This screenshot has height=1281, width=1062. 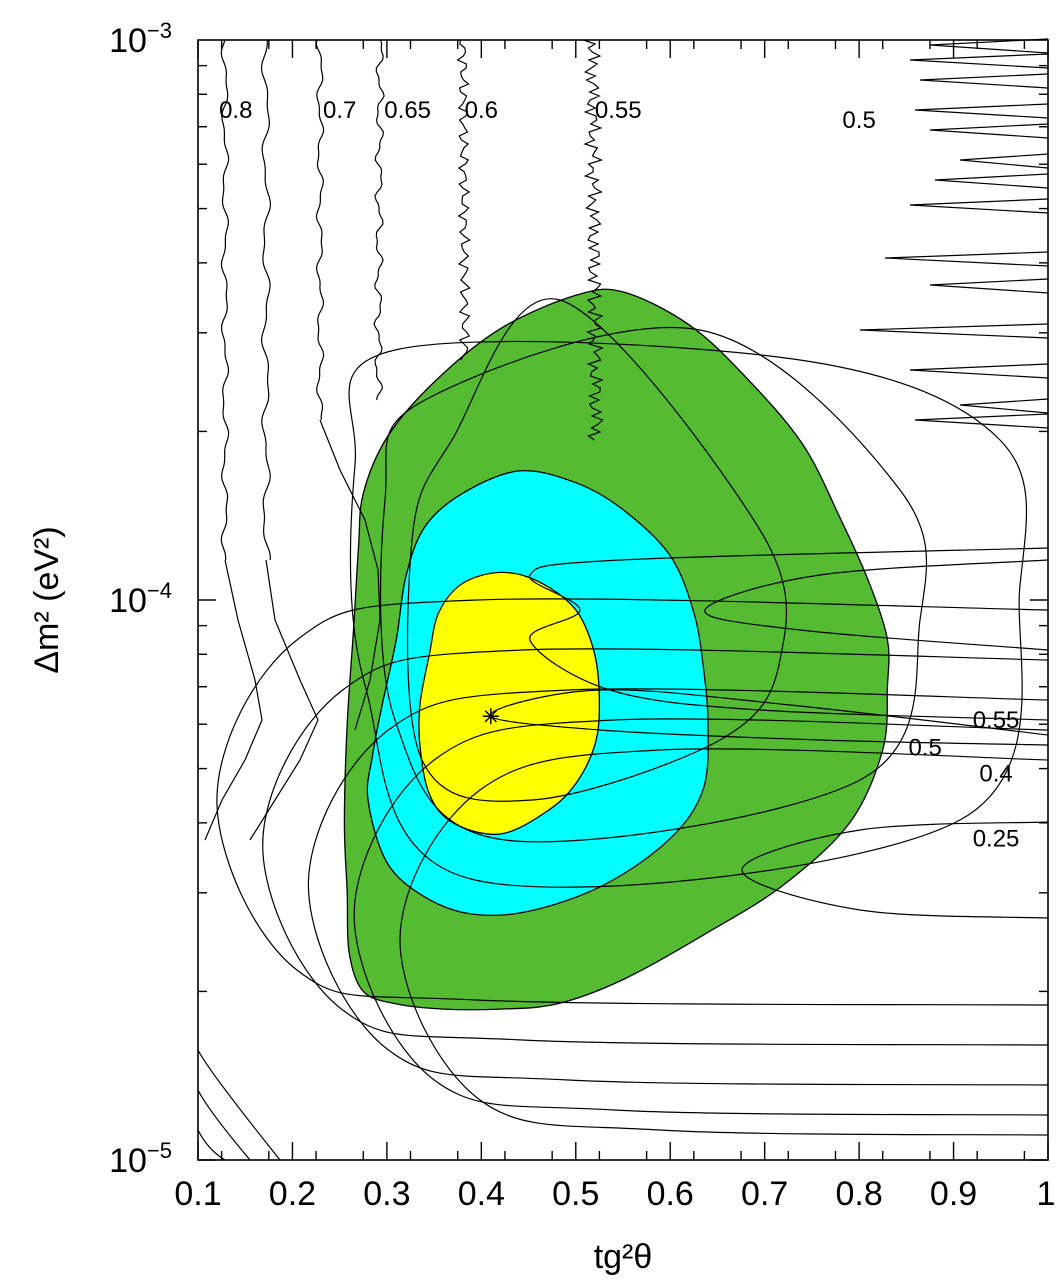 I want to click on contour-line-oval, so click(x=597, y=550).